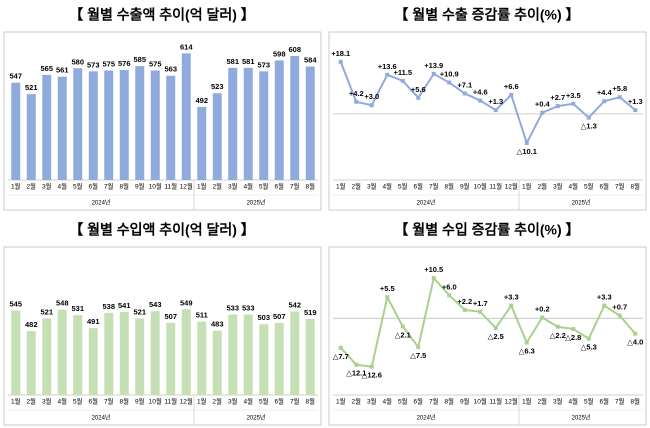 Image resolution: width=650 pixels, height=428 pixels. Describe the element at coordinates (589, 126) in the screenshot. I see `value-label: △1.3` at that location.